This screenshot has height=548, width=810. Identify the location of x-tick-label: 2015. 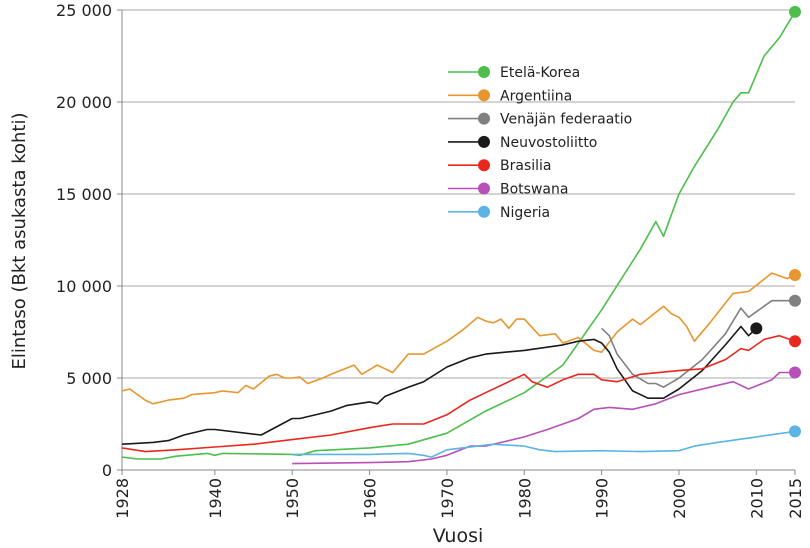
(795, 498).